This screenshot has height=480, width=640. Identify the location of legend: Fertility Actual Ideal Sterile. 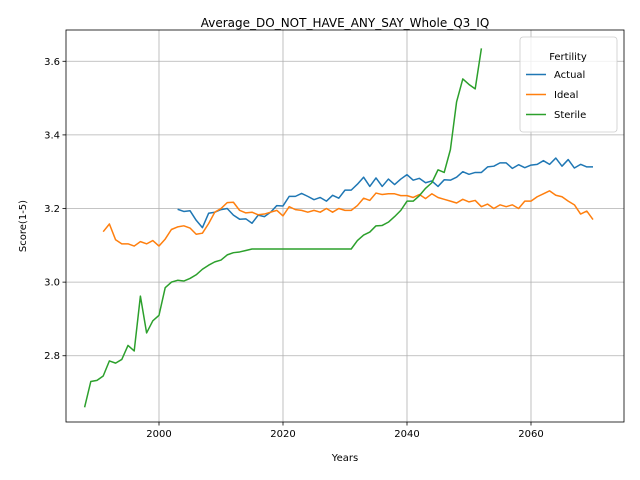
(568, 84).